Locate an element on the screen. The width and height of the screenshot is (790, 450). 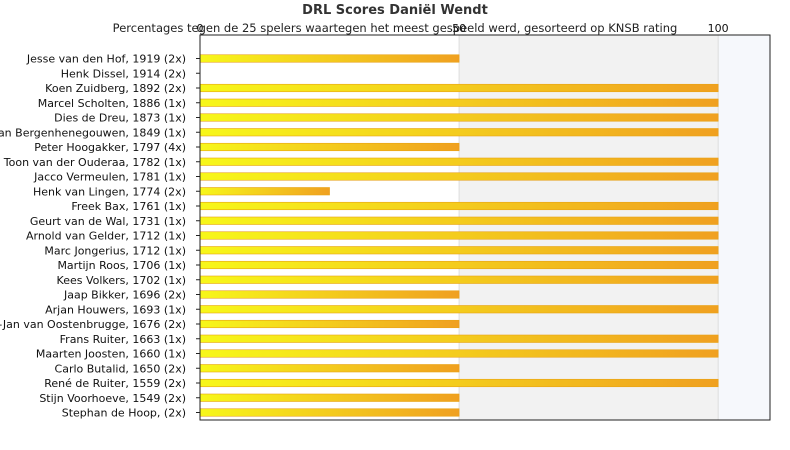
x-tick-label: 0 is located at coordinates (200, 28).